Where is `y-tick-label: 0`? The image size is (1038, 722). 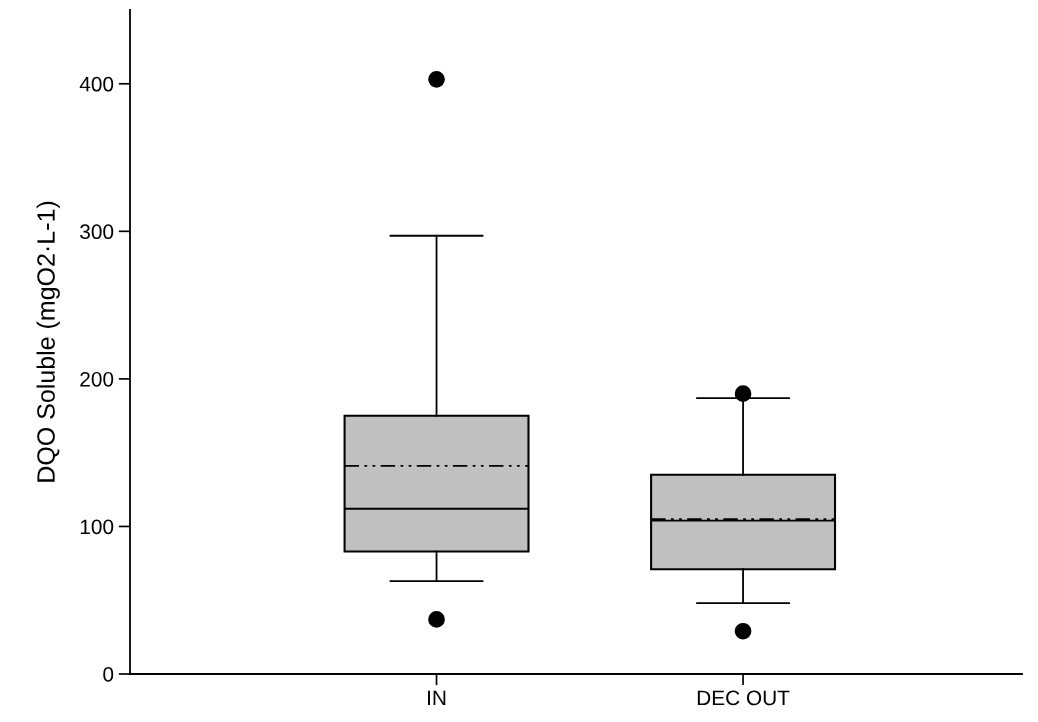
y-tick-label: 0 is located at coordinates (108, 674).